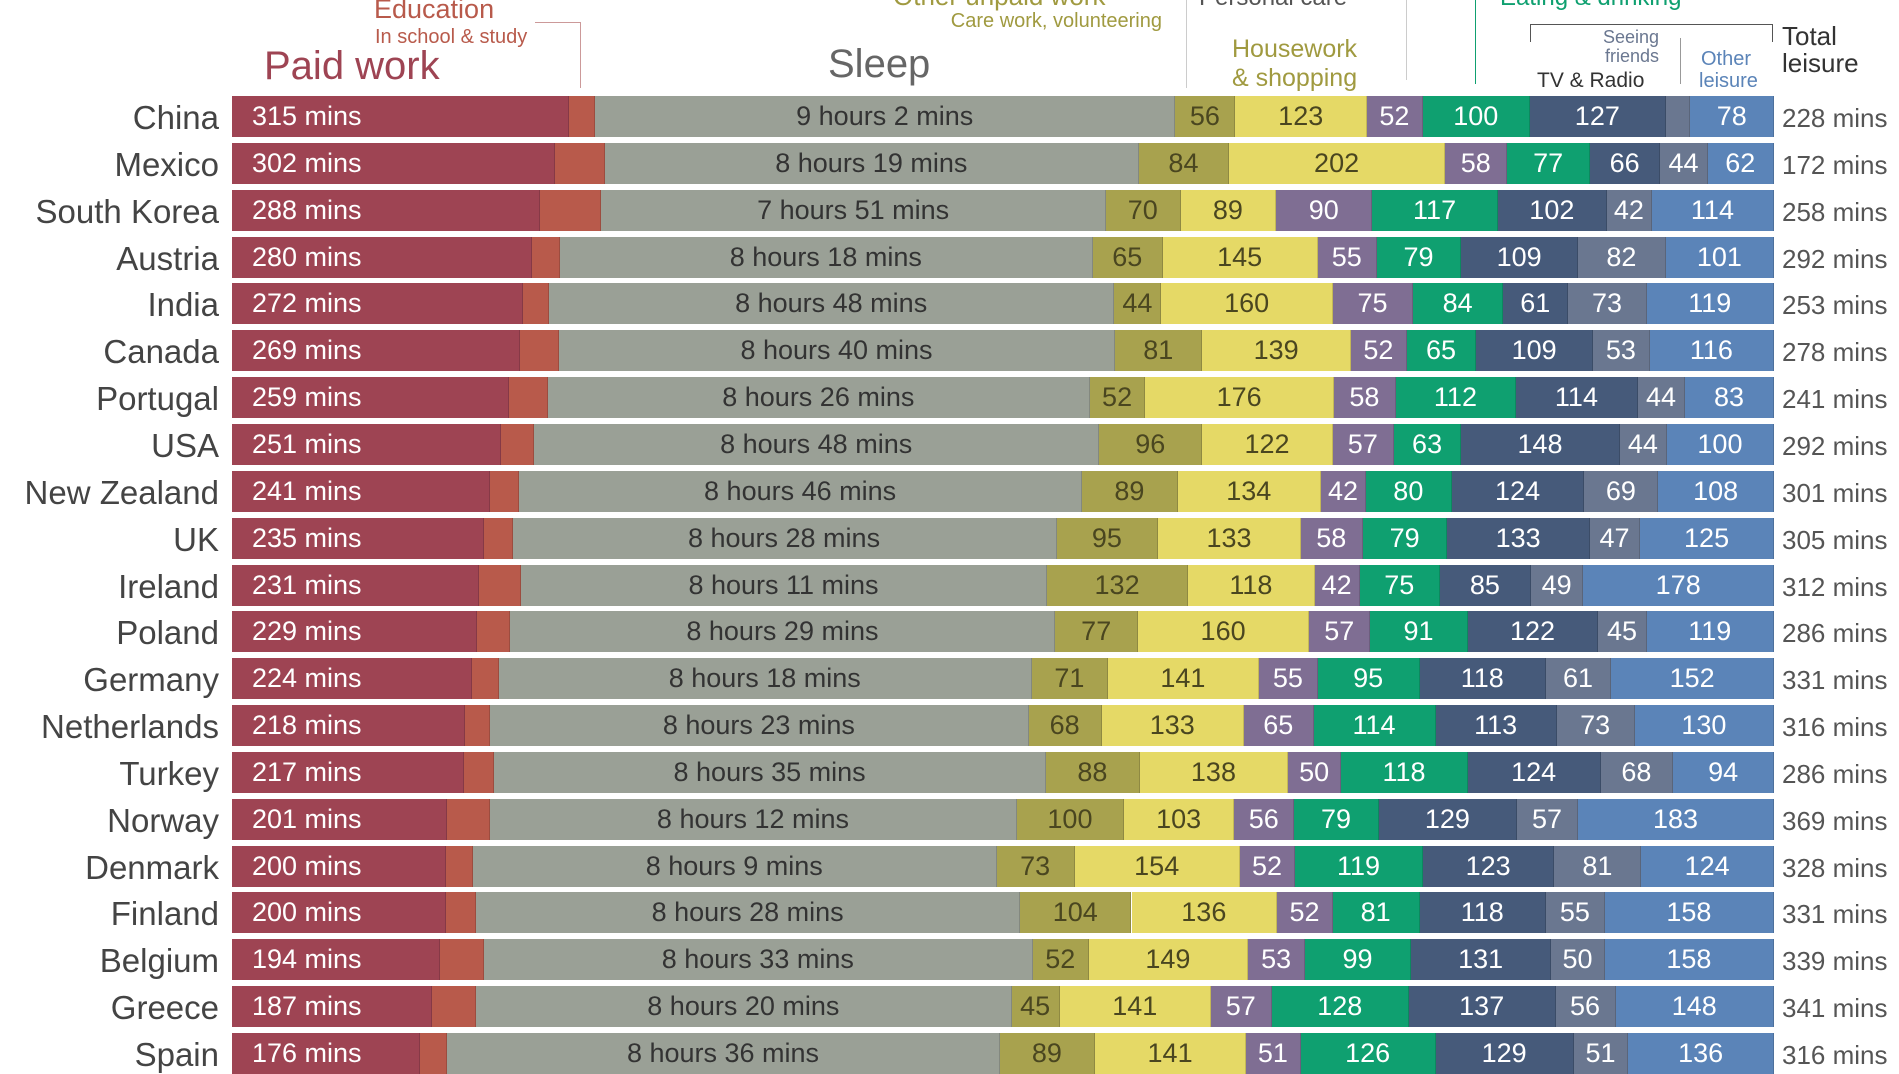 The width and height of the screenshot is (1899, 1074). I want to click on bar-segment-sleep: 8 hours 29 mins, so click(783, 632).